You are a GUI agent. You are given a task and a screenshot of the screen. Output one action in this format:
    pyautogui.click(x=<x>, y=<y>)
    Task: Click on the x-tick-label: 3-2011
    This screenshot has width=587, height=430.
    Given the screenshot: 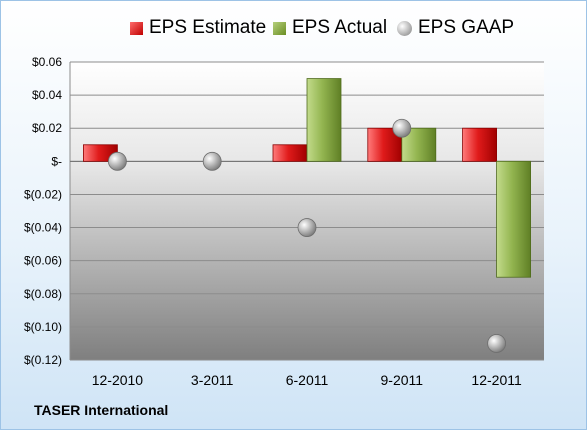 What is the action you would take?
    pyautogui.click(x=212, y=380)
    